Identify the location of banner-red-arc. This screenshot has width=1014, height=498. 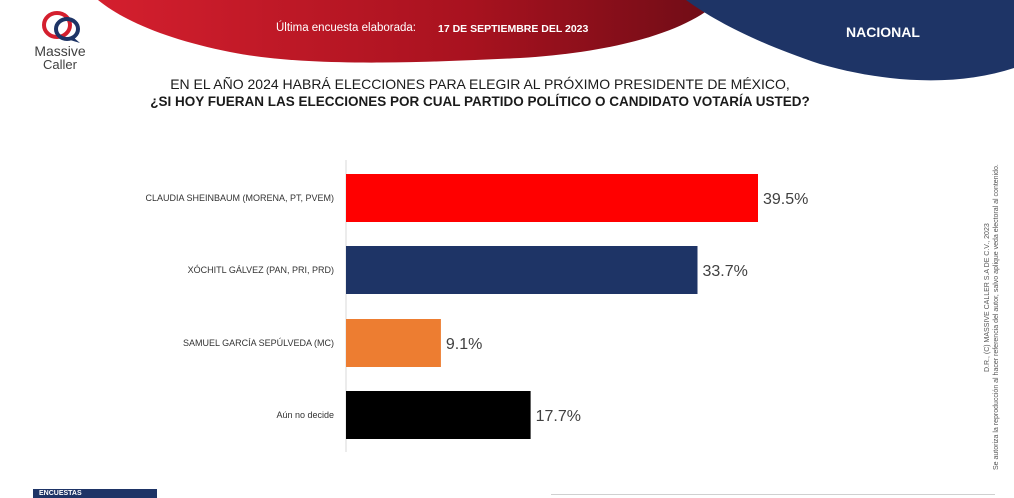
(409, 31).